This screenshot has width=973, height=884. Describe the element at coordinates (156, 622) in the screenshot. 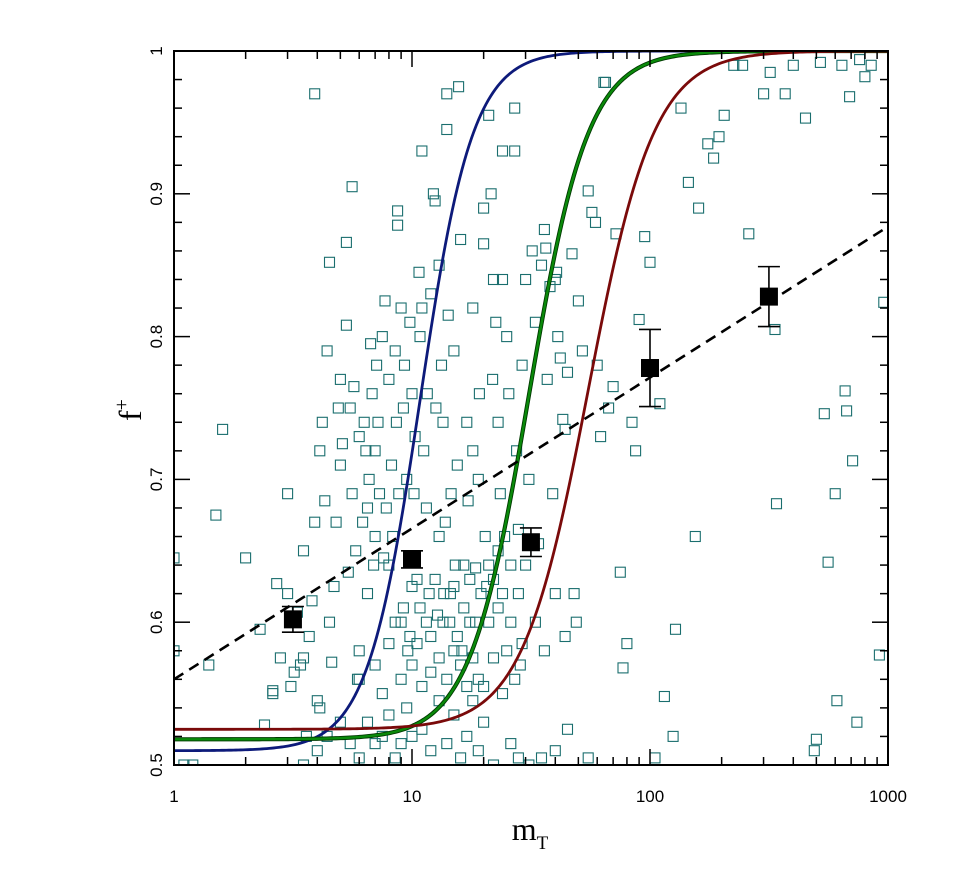

I see `y-tick-label: 0.6` at that location.